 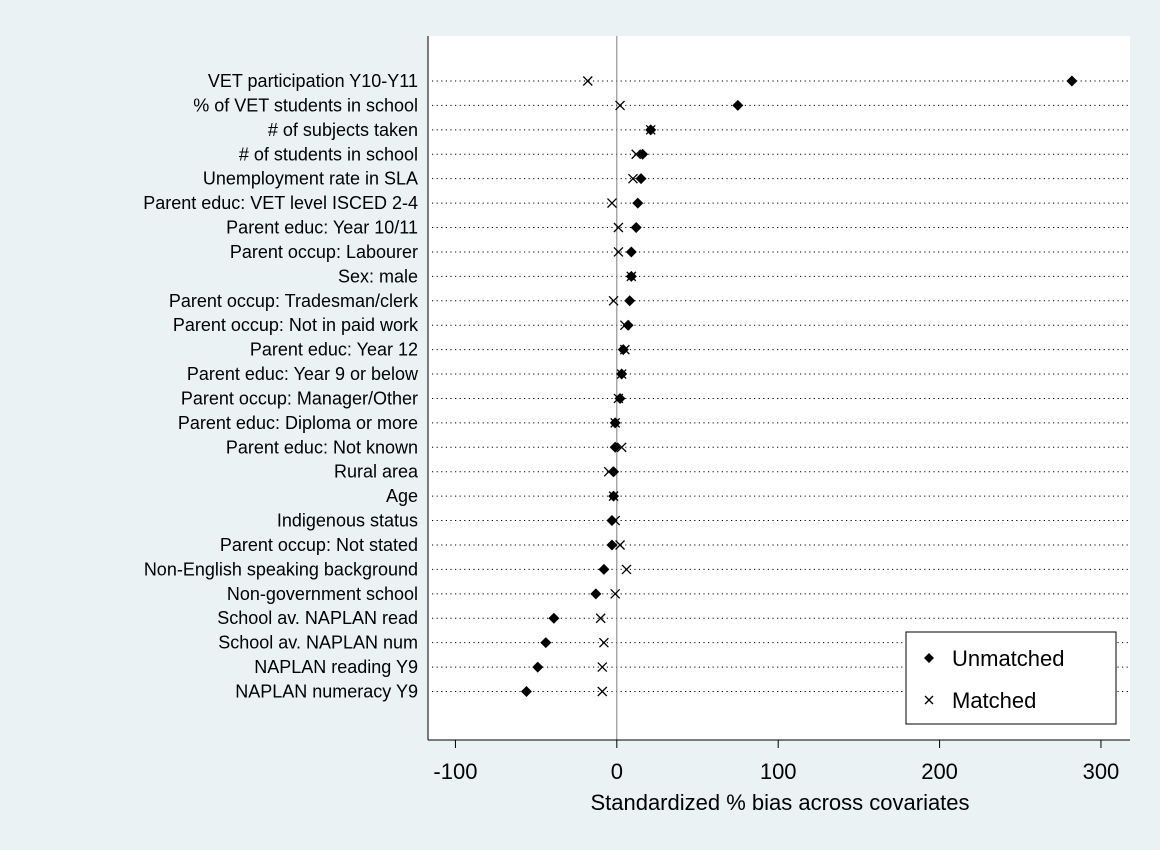 What do you see at coordinates (778, 771) in the screenshot?
I see `x-tick-label: 100` at bounding box center [778, 771].